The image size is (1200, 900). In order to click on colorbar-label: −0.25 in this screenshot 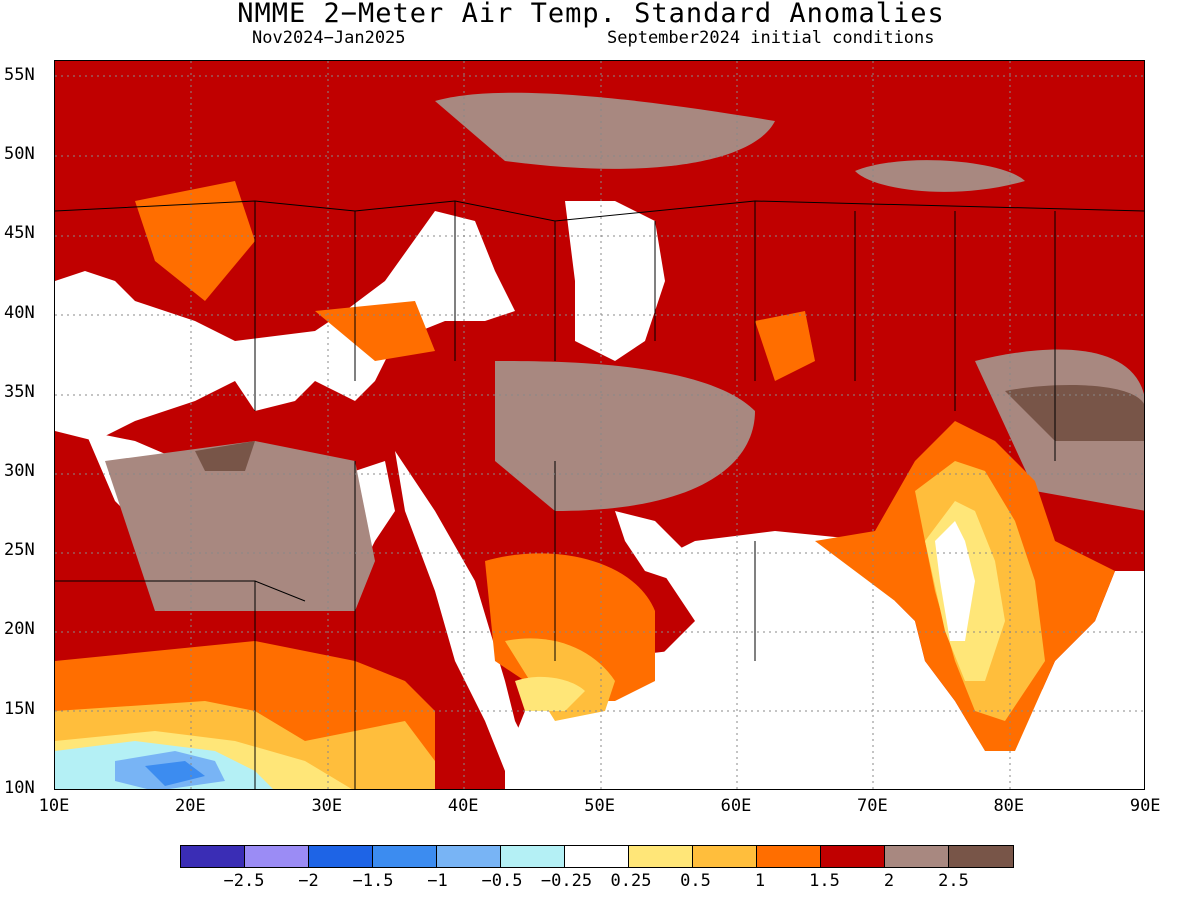, I will do `click(566, 881)`.